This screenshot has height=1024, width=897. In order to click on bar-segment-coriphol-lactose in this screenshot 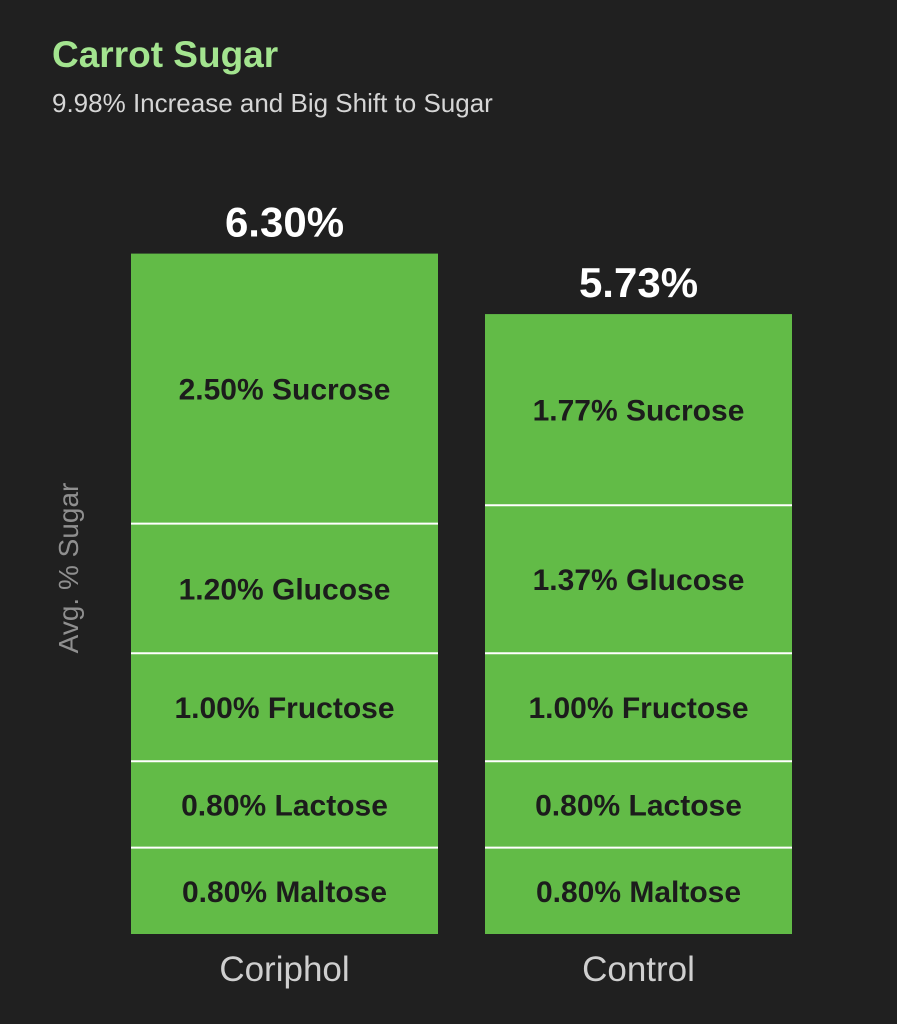, I will do `click(284, 804)`.